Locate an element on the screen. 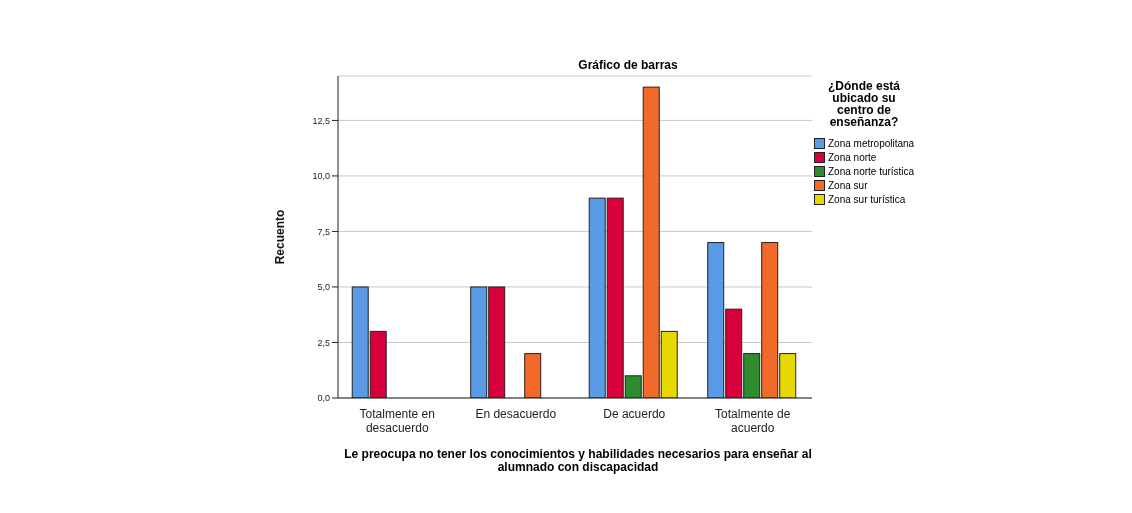 This screenshot has width=1132, height=513. y-tick-label: 0,0 is located at coordinates (323, 398).